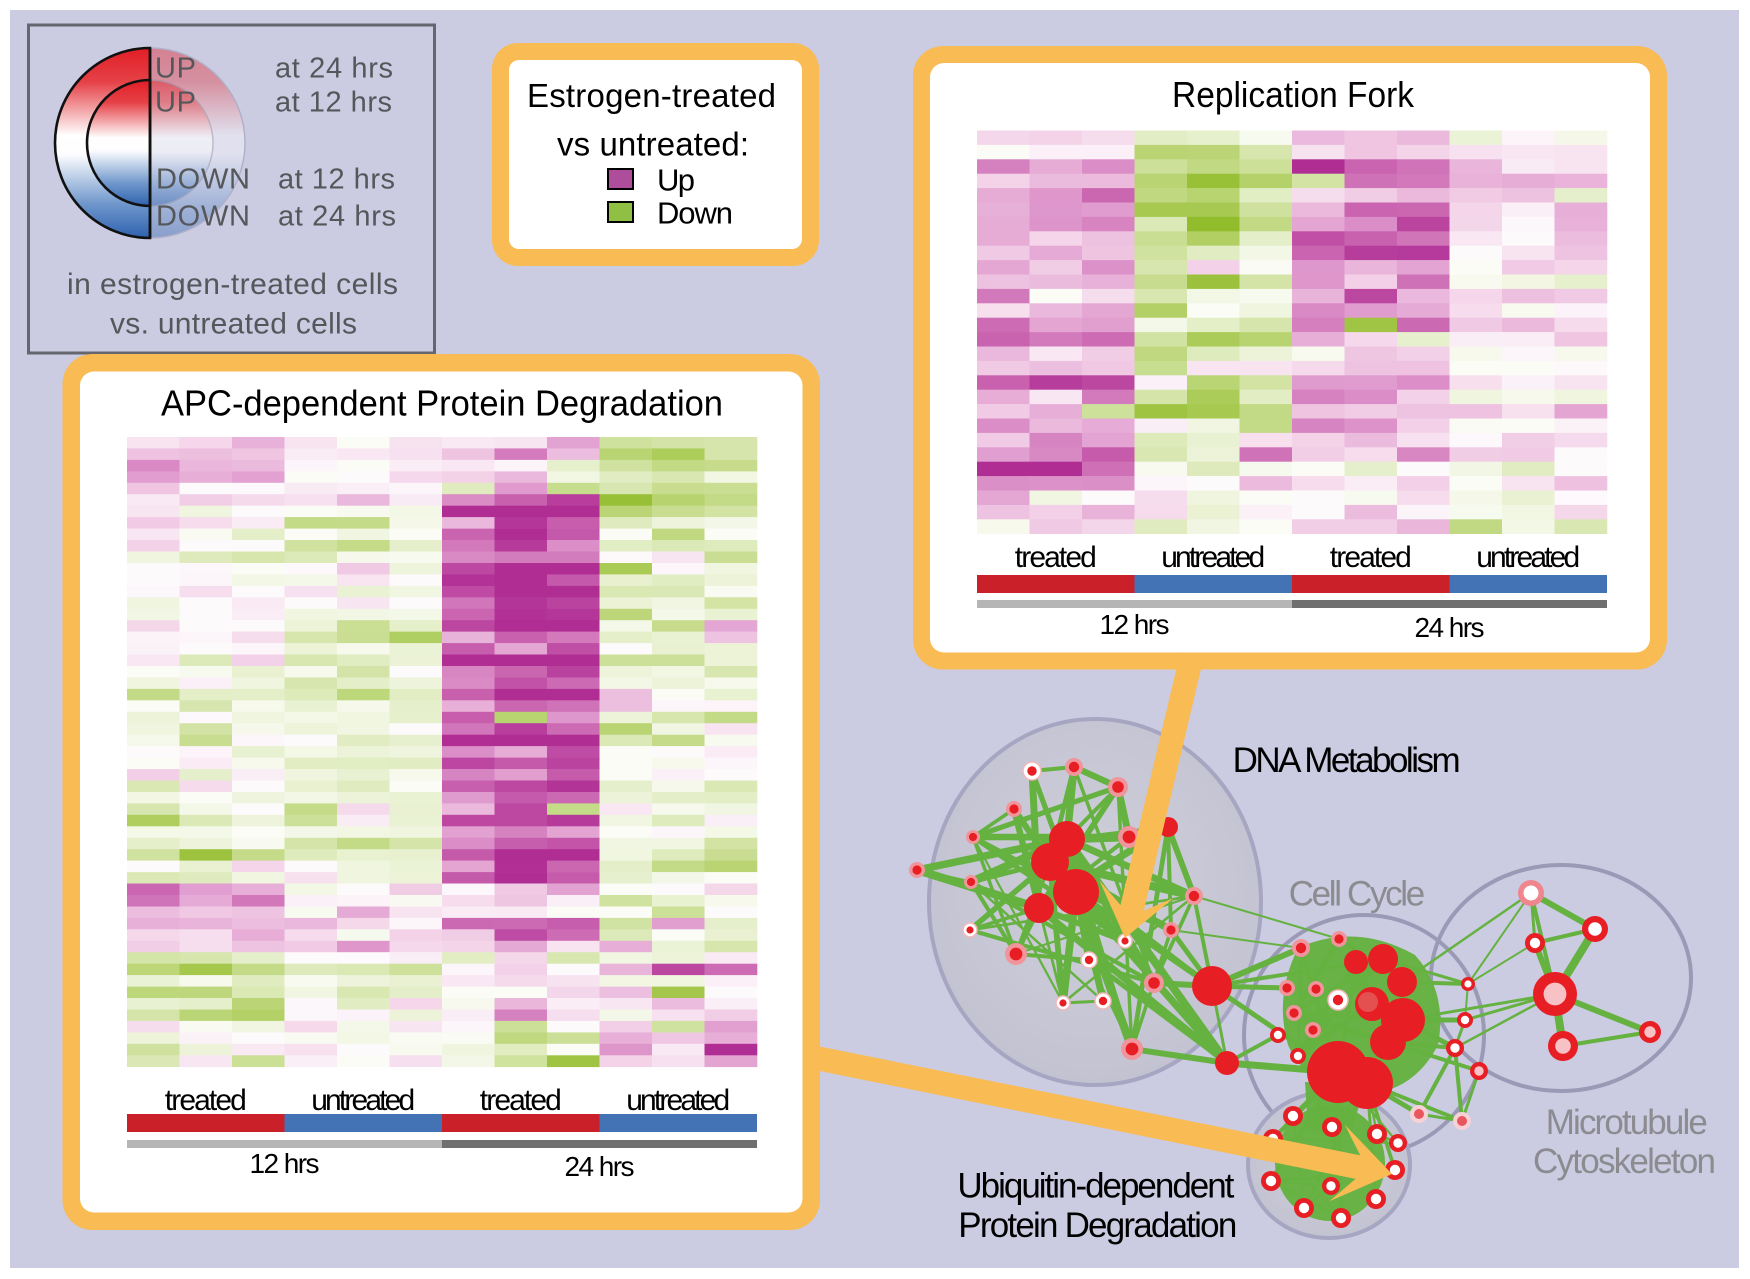 The width and height of the screenshot is (1750, 1279). I want to click on svg-text: vs. untreated cells, so click(233, 324).